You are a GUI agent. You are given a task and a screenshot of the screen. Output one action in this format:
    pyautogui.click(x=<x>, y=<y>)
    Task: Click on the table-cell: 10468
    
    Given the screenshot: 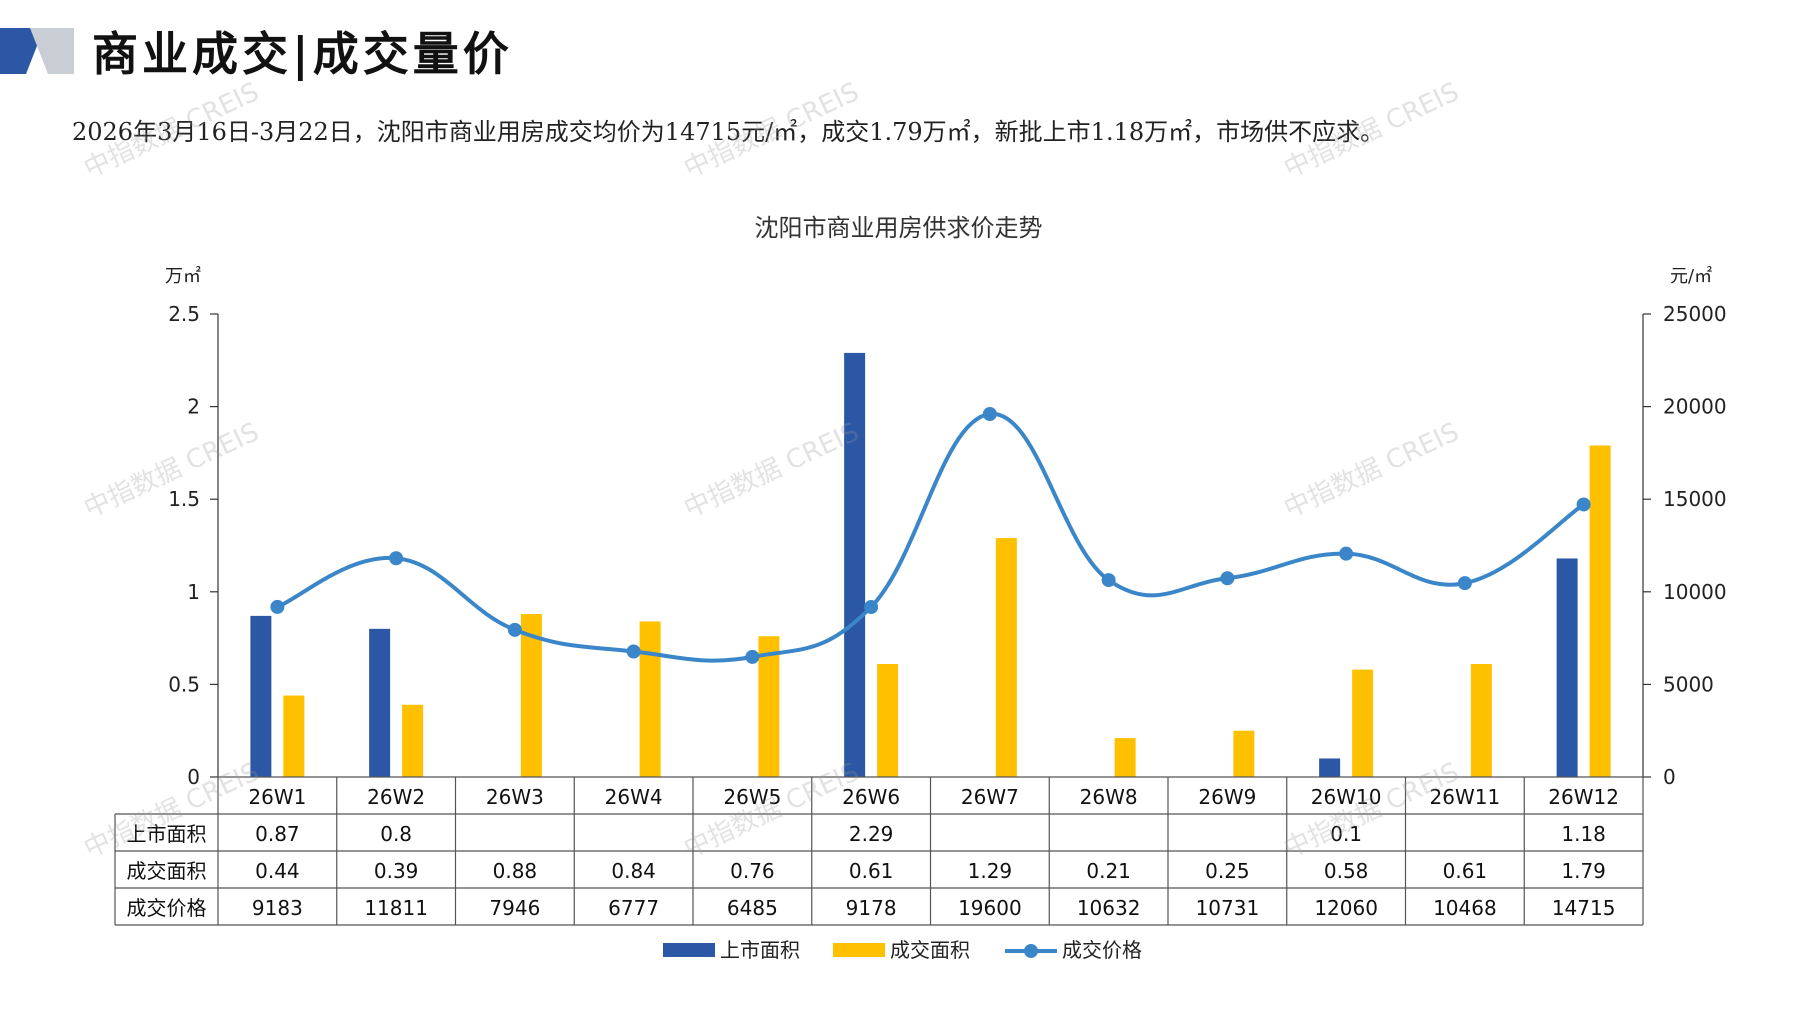 What is the action you would take?
    pyautogui.click(x=1465, y=908)
    